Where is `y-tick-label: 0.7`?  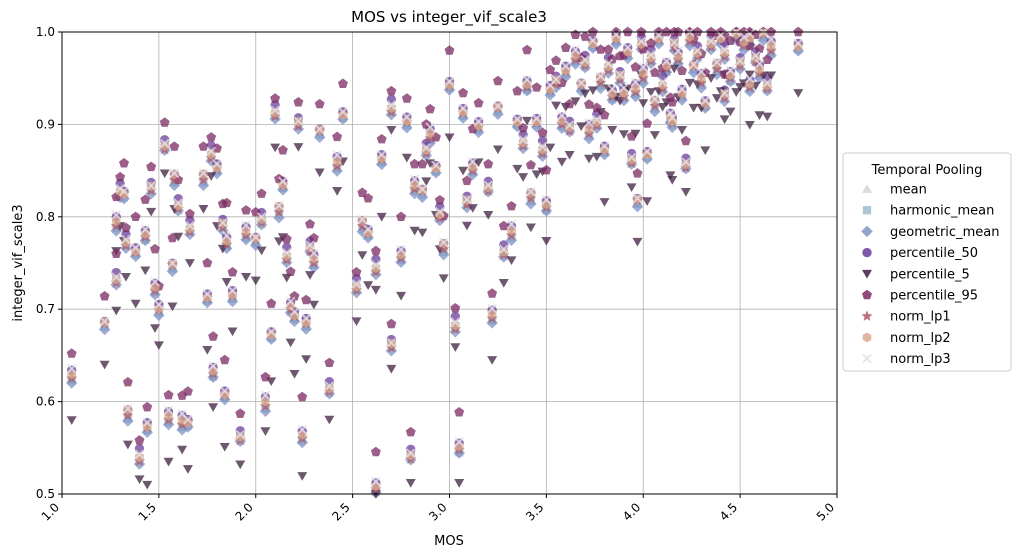
y-tick-label: 0.7 is located at coordinates (45, 309).